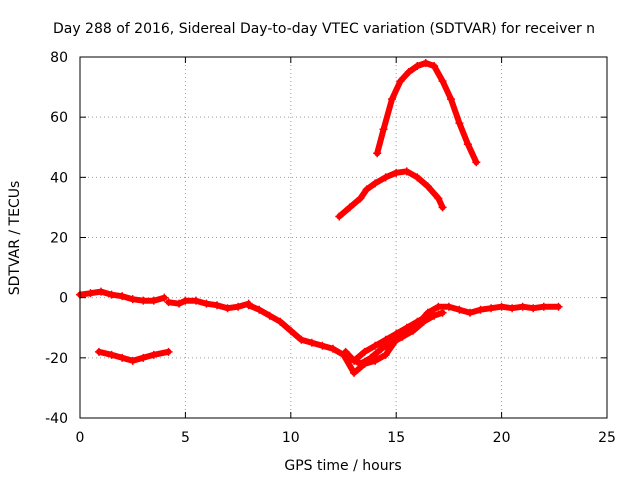 This screenshot has width=640, height=480. Describe the element at coordinates (185, 438) in the screenshot. I see `x-tick-label: 5` at that location.